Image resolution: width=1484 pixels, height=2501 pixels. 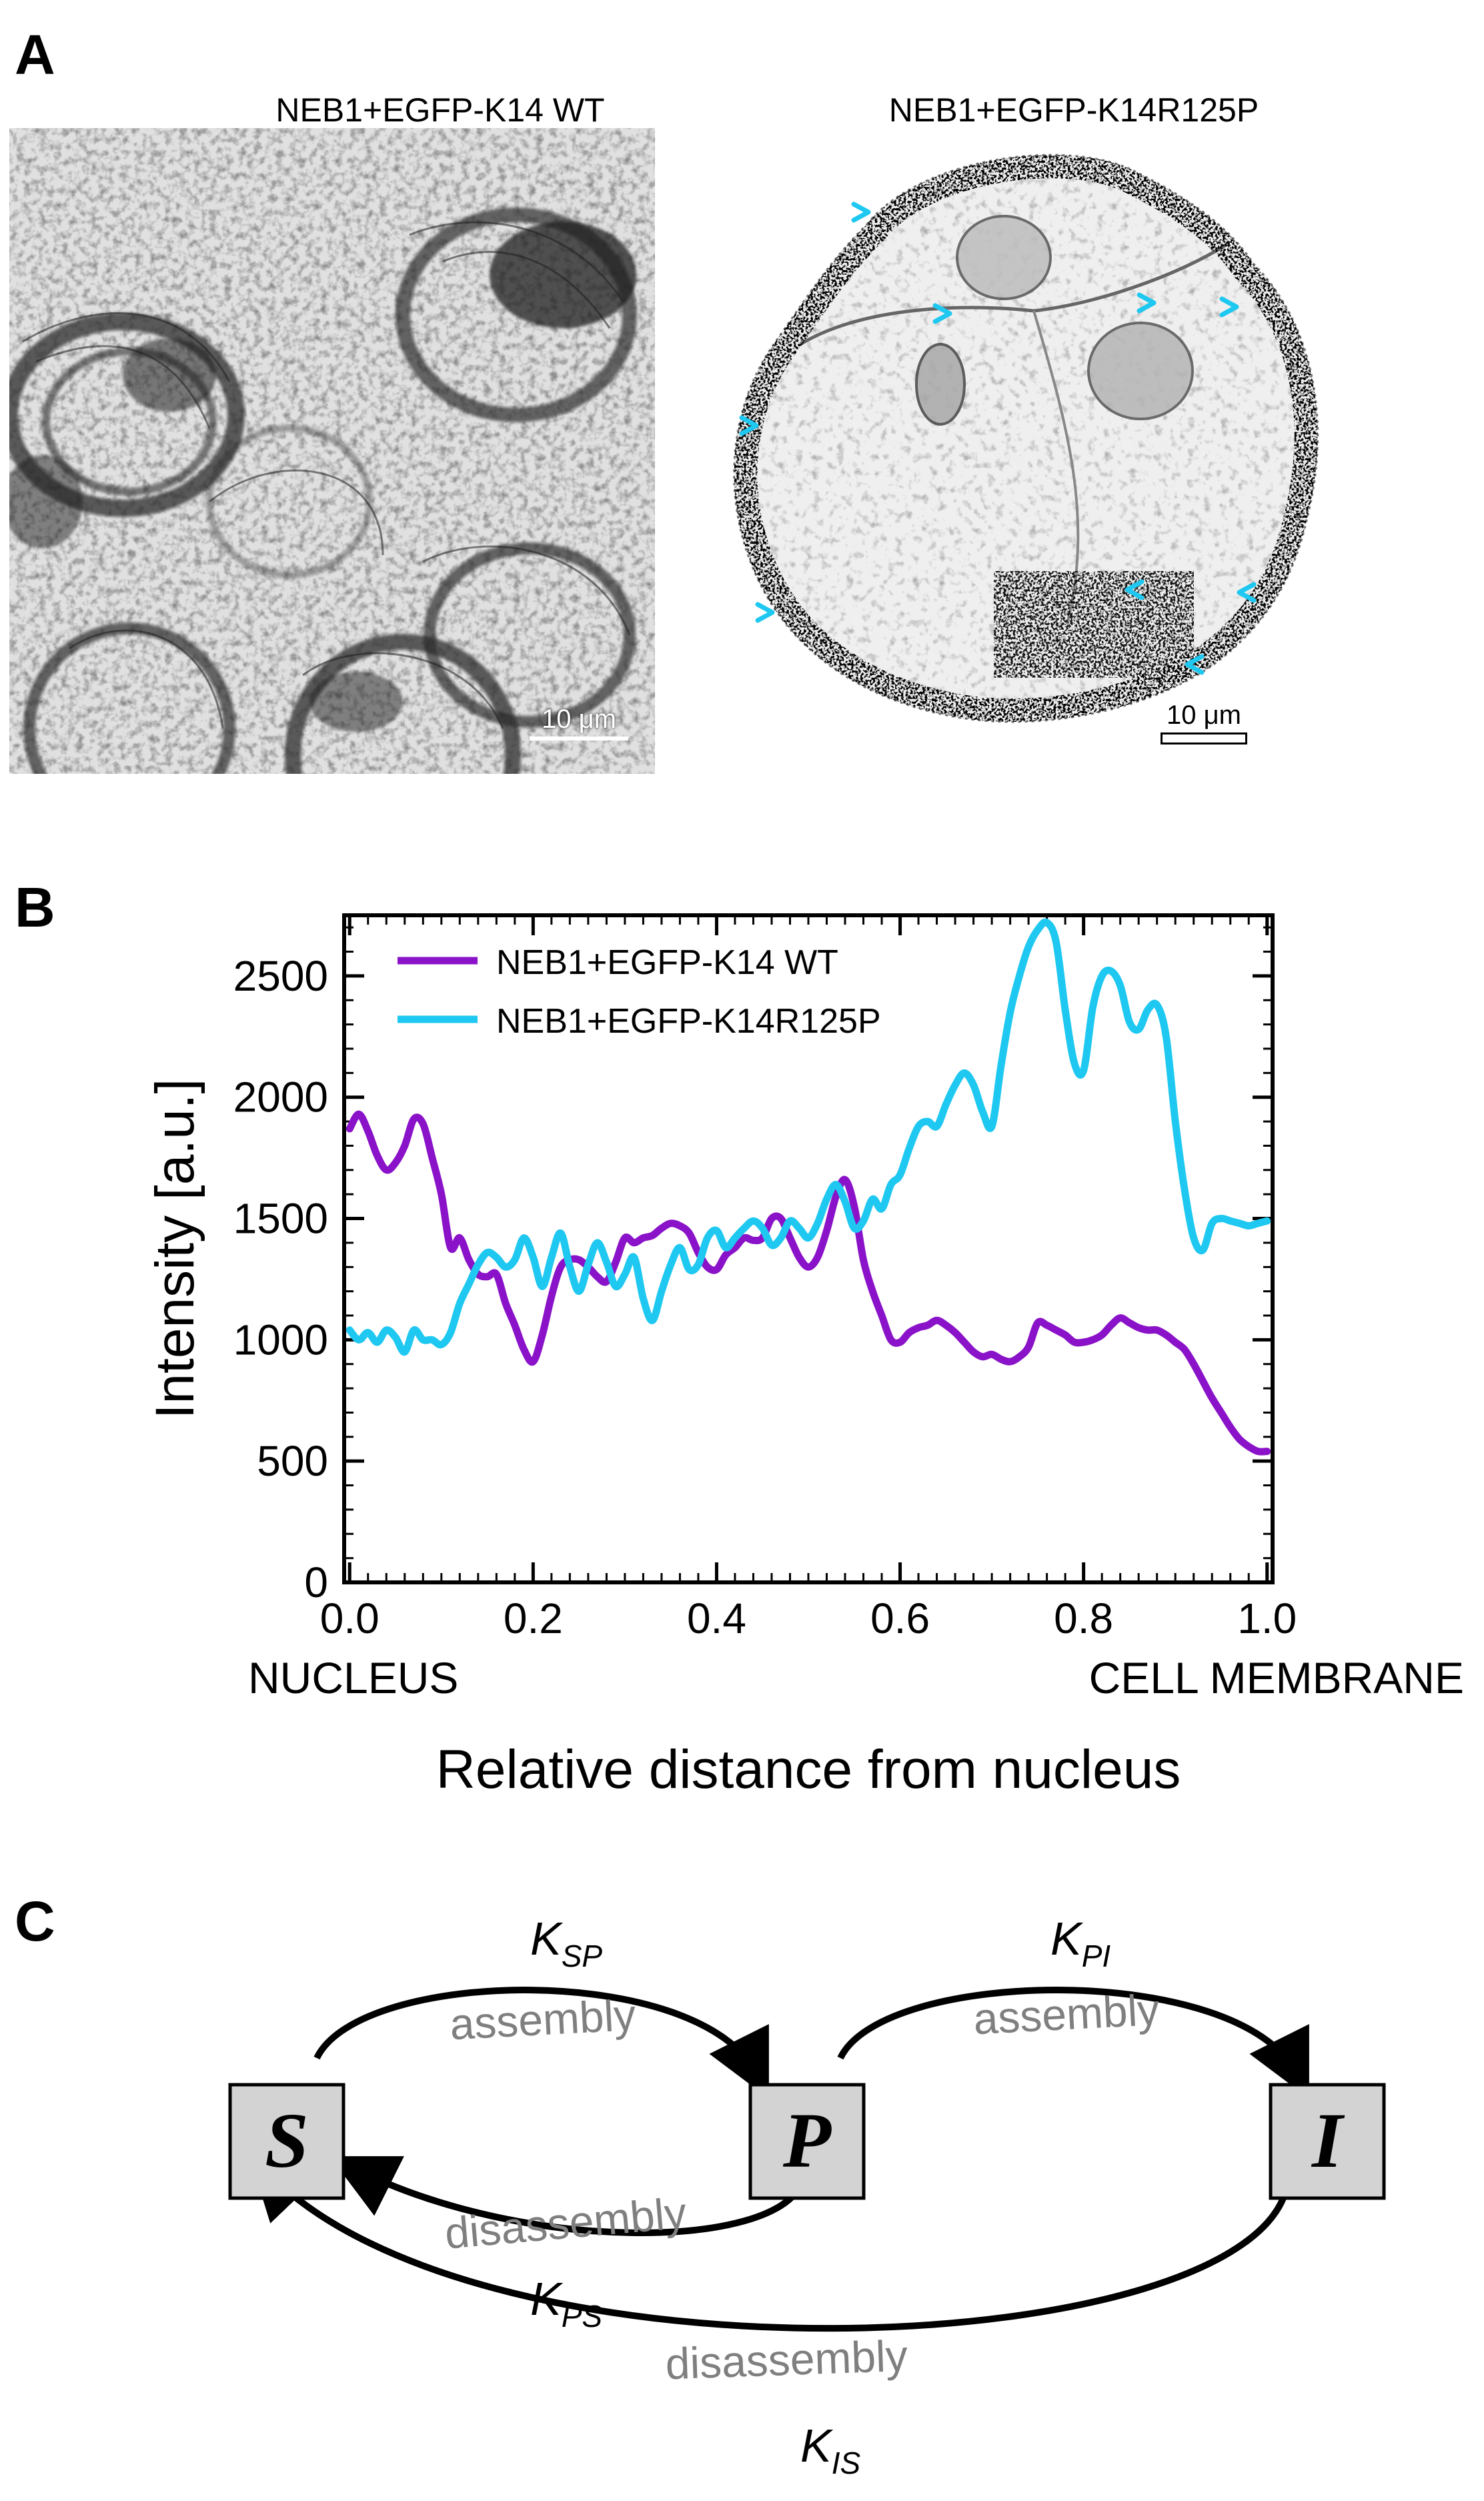 What do you see at coordinates (280, 1219) in the screenshot?
I see `y-tick-label: 1500` at bounding box center [280, 1219].